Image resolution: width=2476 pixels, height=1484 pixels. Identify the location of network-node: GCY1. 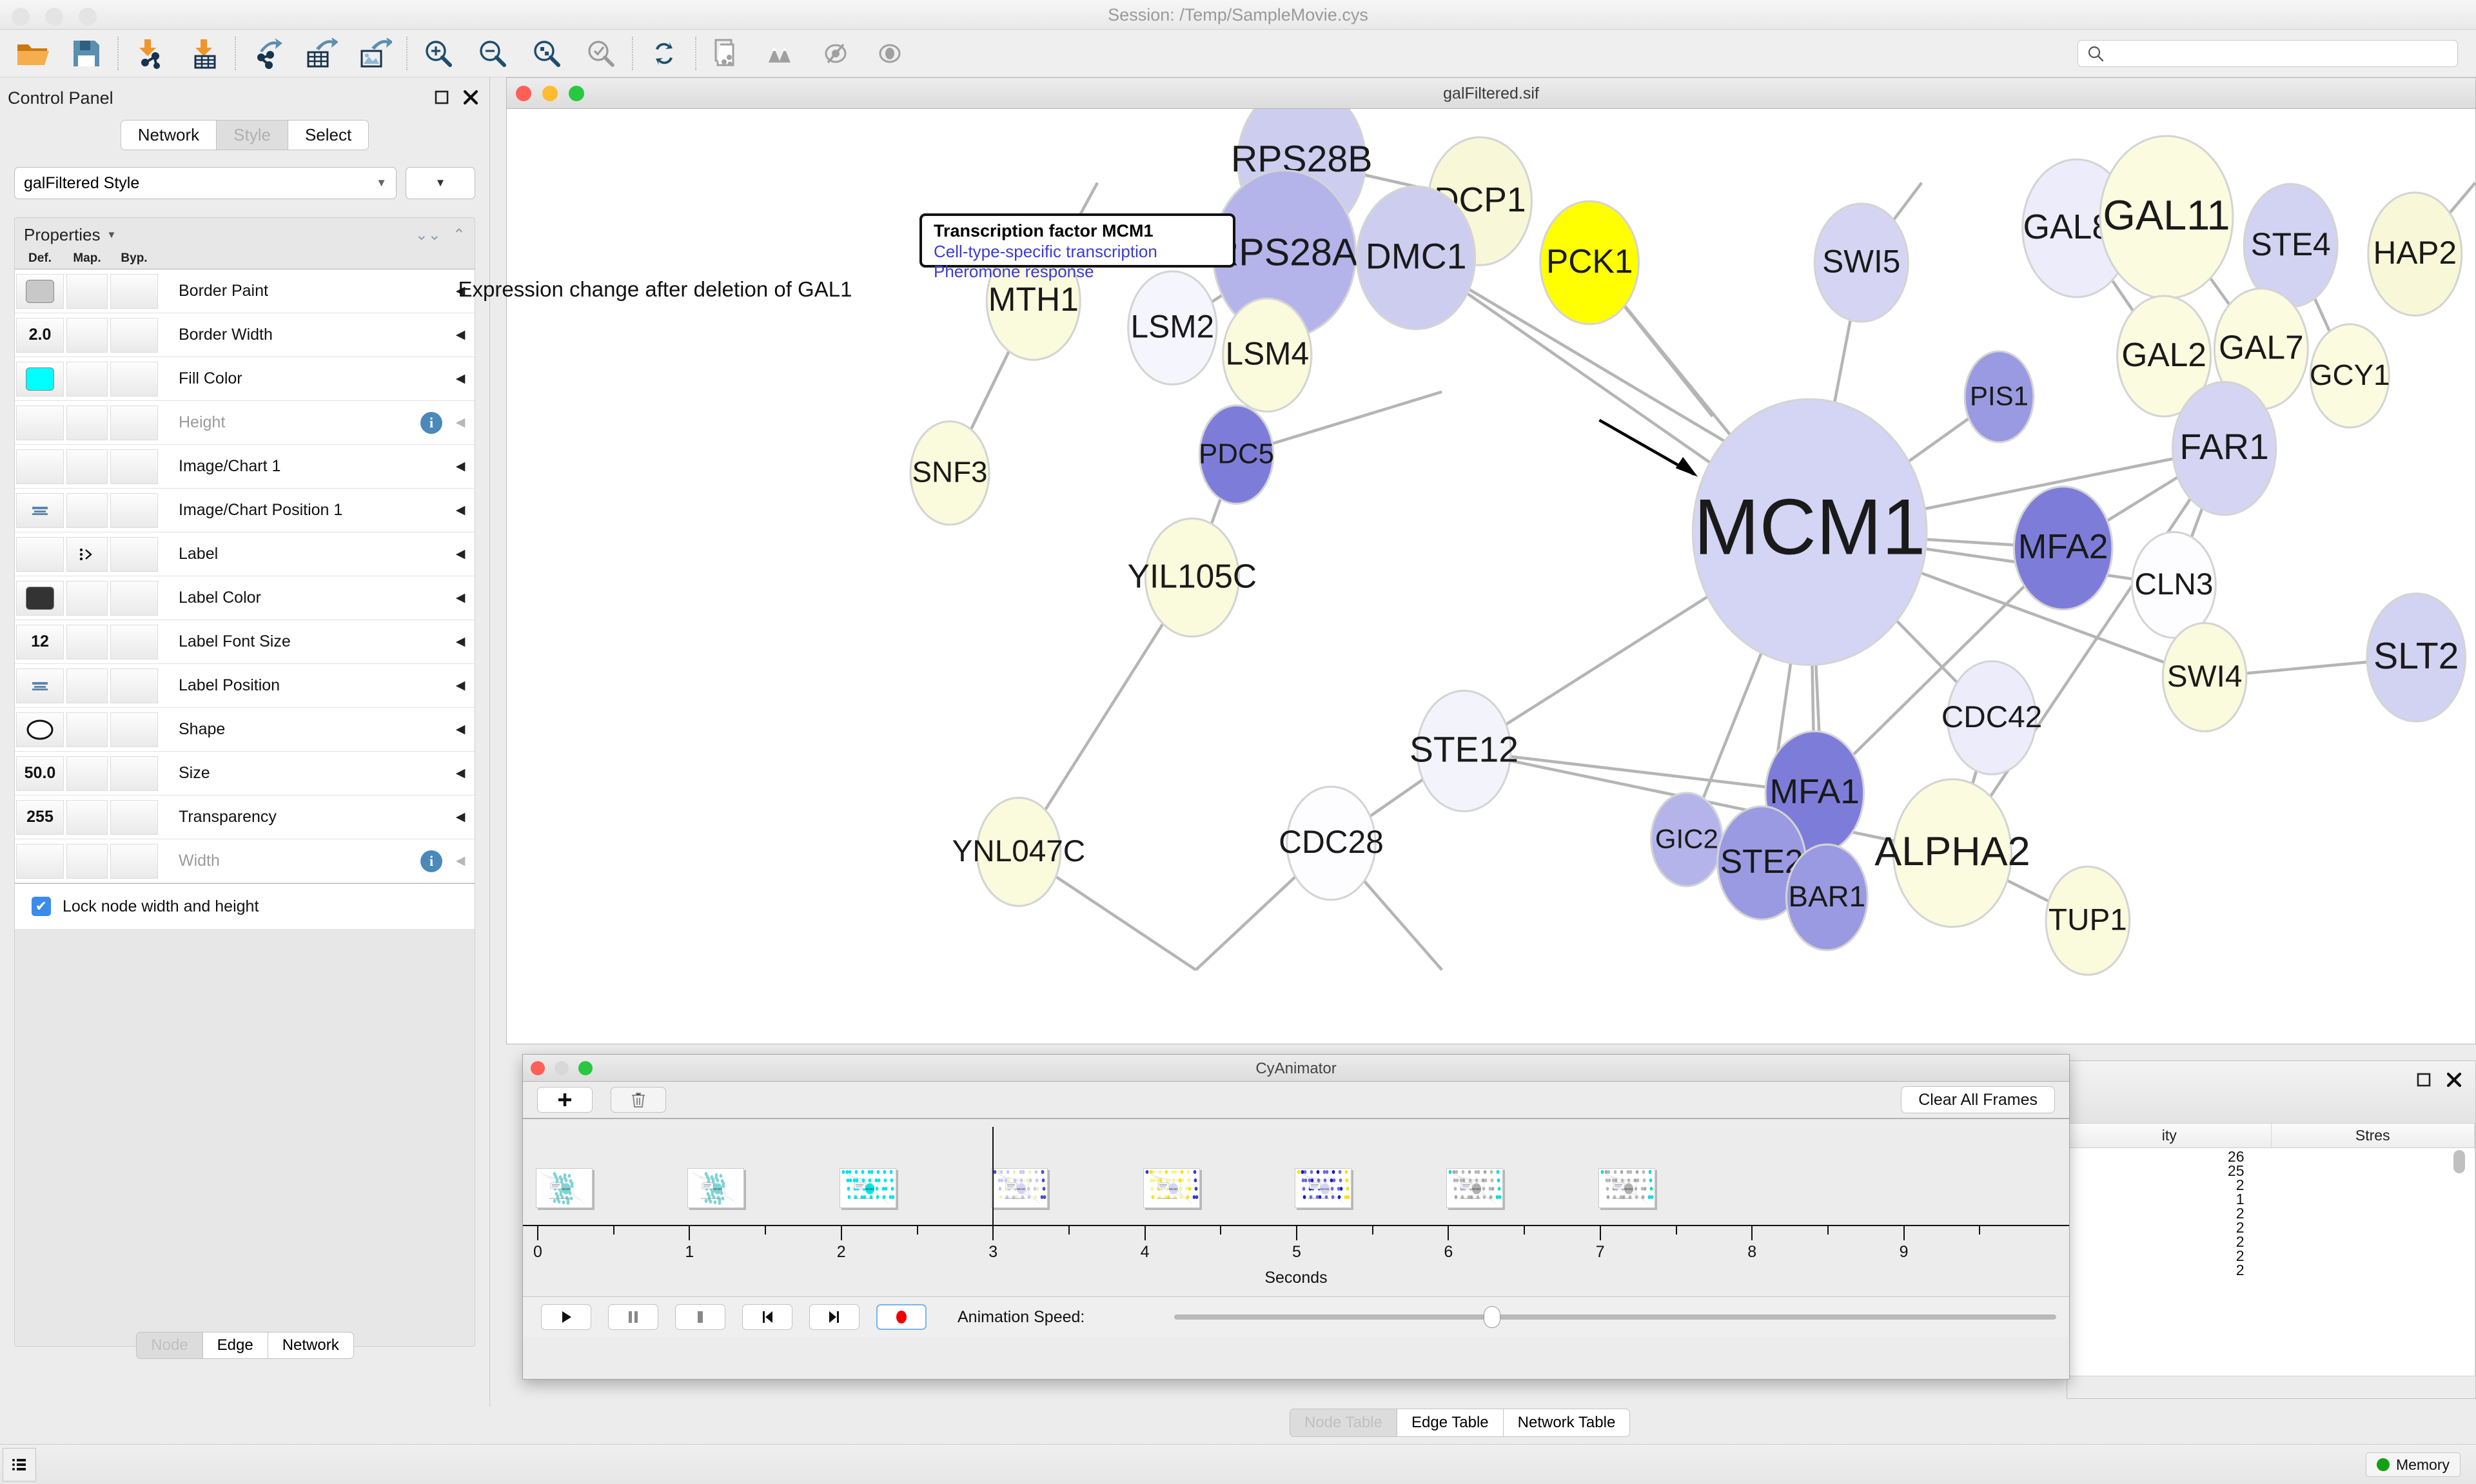
(2349, 376).